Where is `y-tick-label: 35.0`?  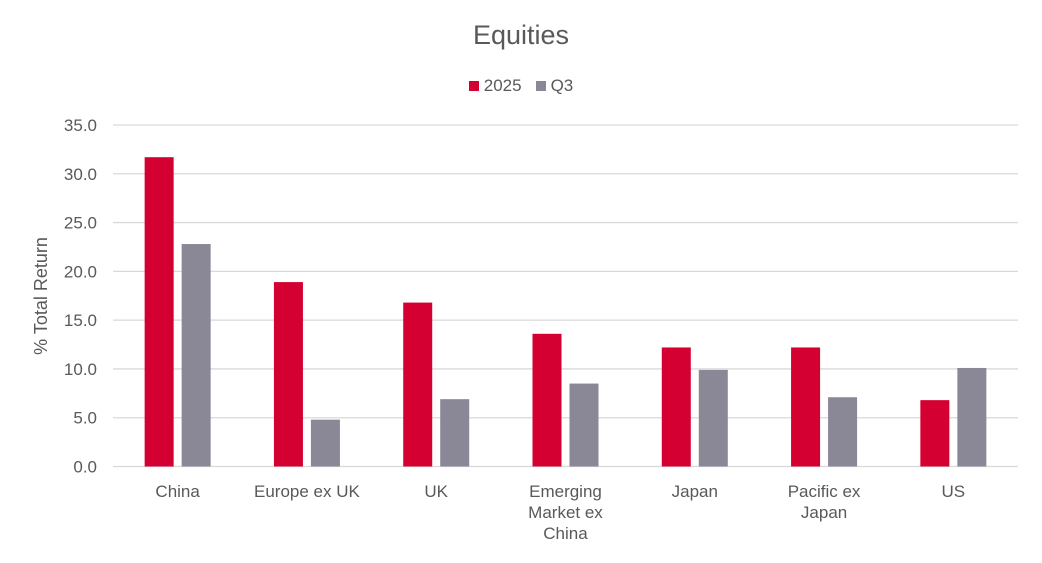
y-tick-label: 35.0 is located at coordinates (80, 125).